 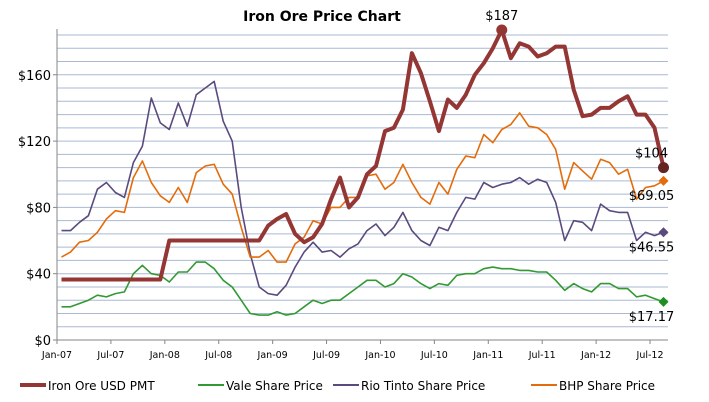 What do you see at coordinates (56, 355) in the screenshot?
I see `x-tick-label: Jan-07` at bounding box center [56, 355].